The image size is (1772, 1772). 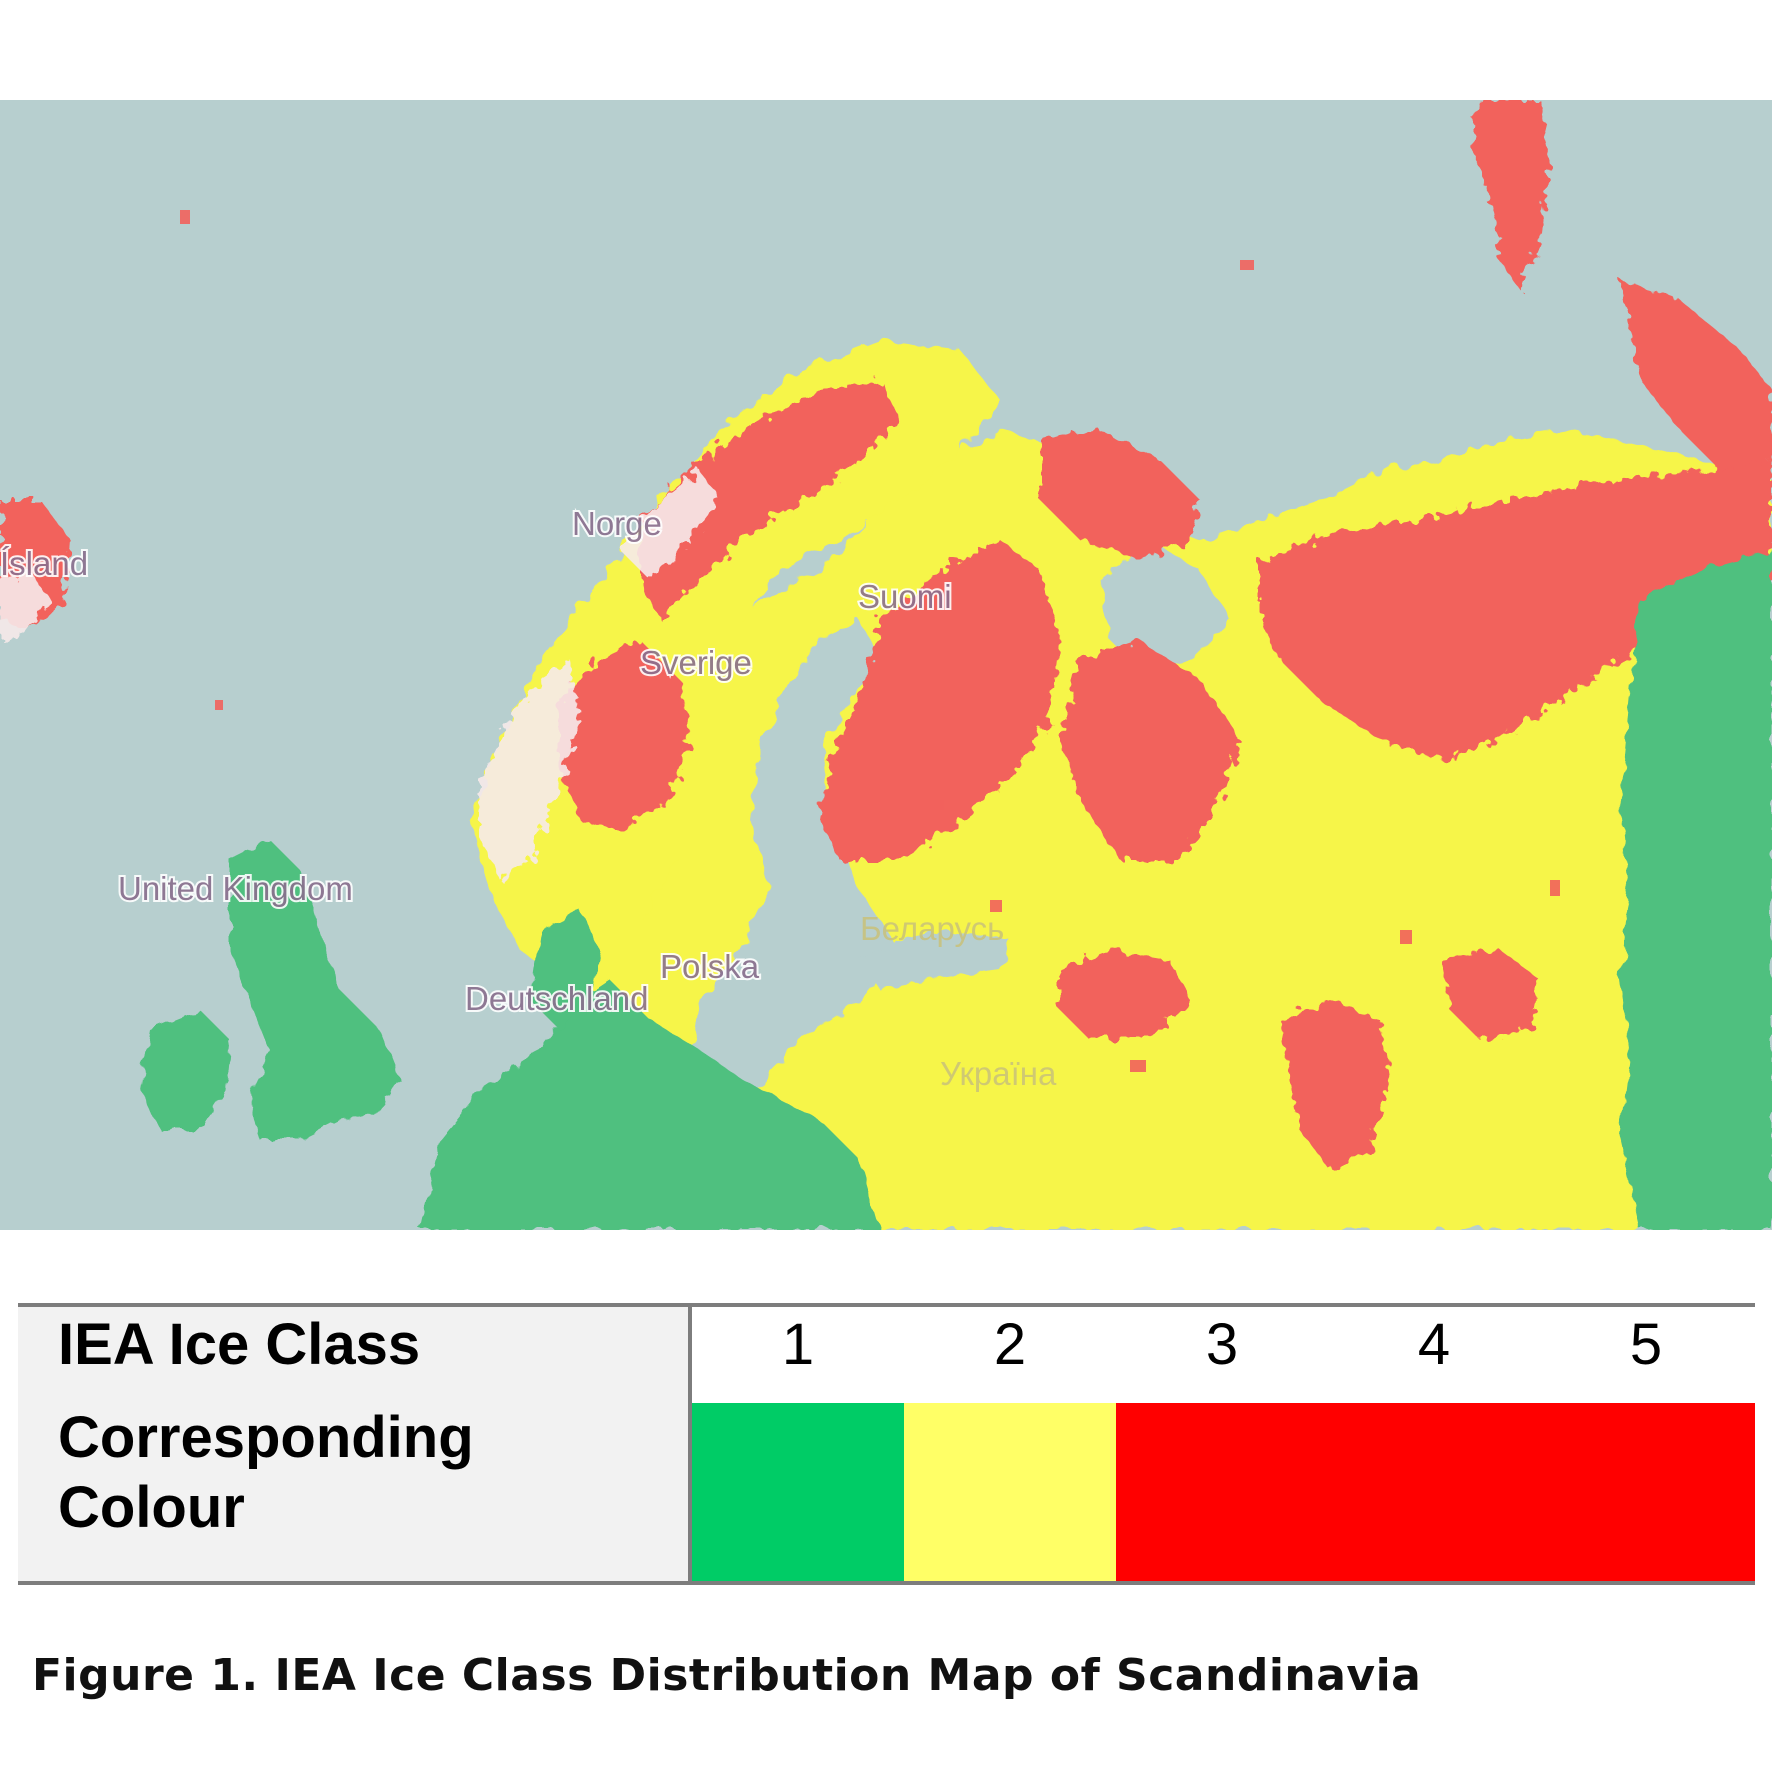 What do you see at coordinates (905, 596) in the screenshot?
I see `label-finland: Suomi` at bounding box center [905, 596].